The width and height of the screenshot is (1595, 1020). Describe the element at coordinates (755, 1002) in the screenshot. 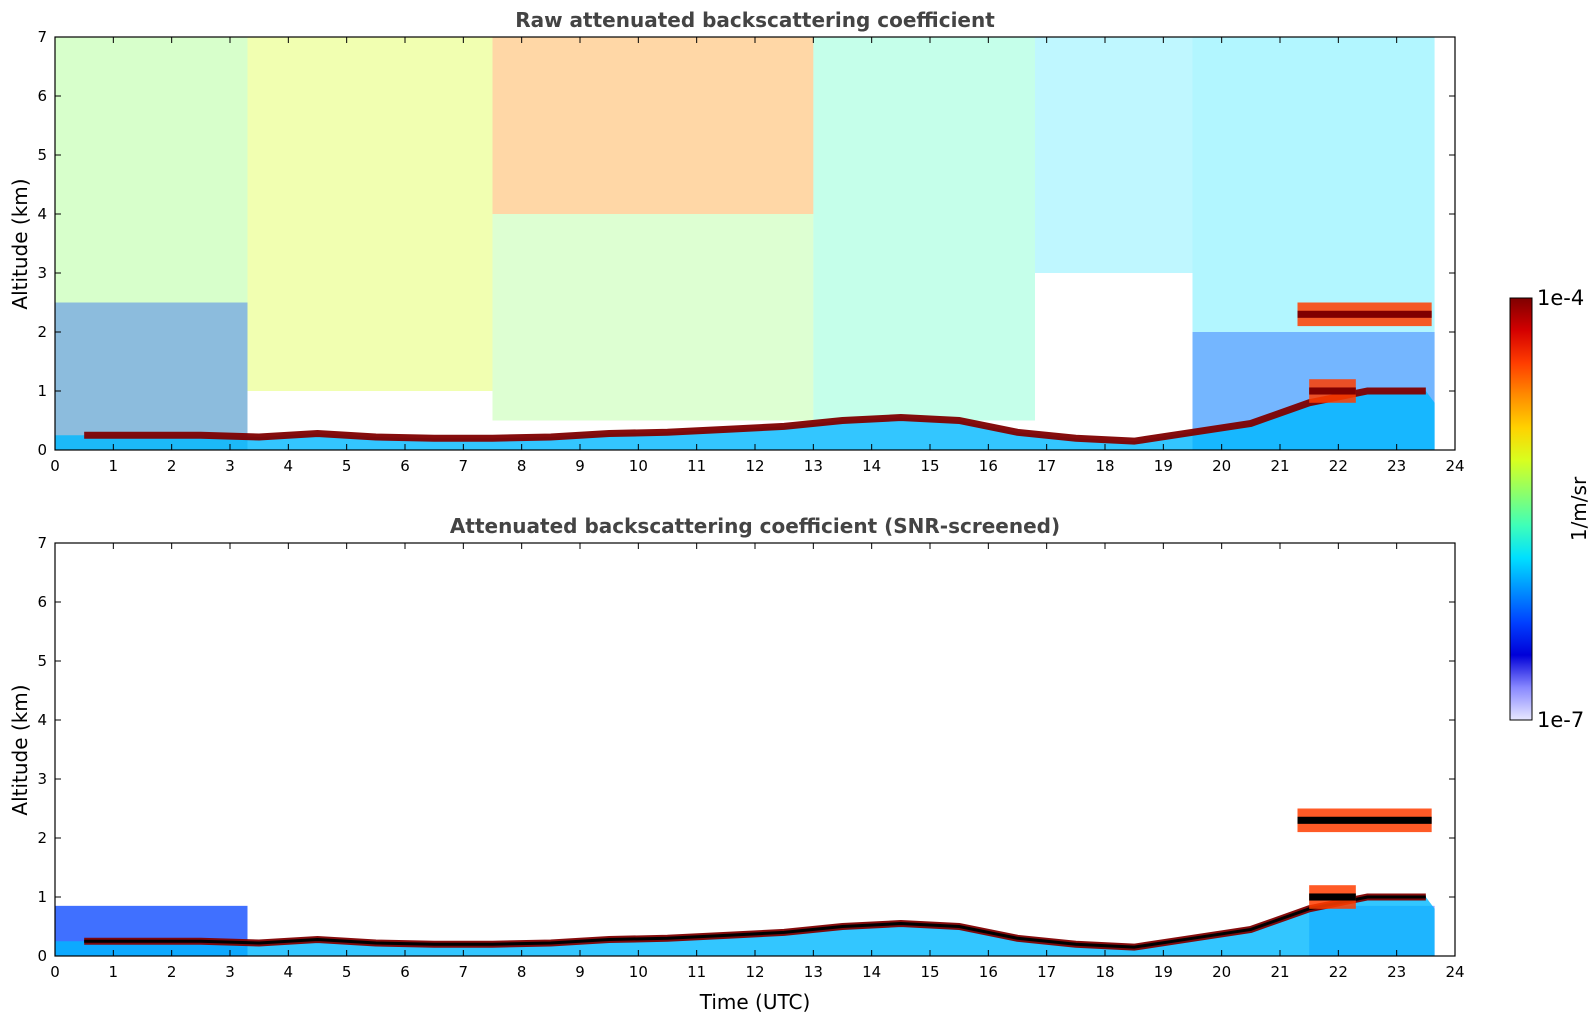

I see `x-axis-label: Time (UTC)` at that location.